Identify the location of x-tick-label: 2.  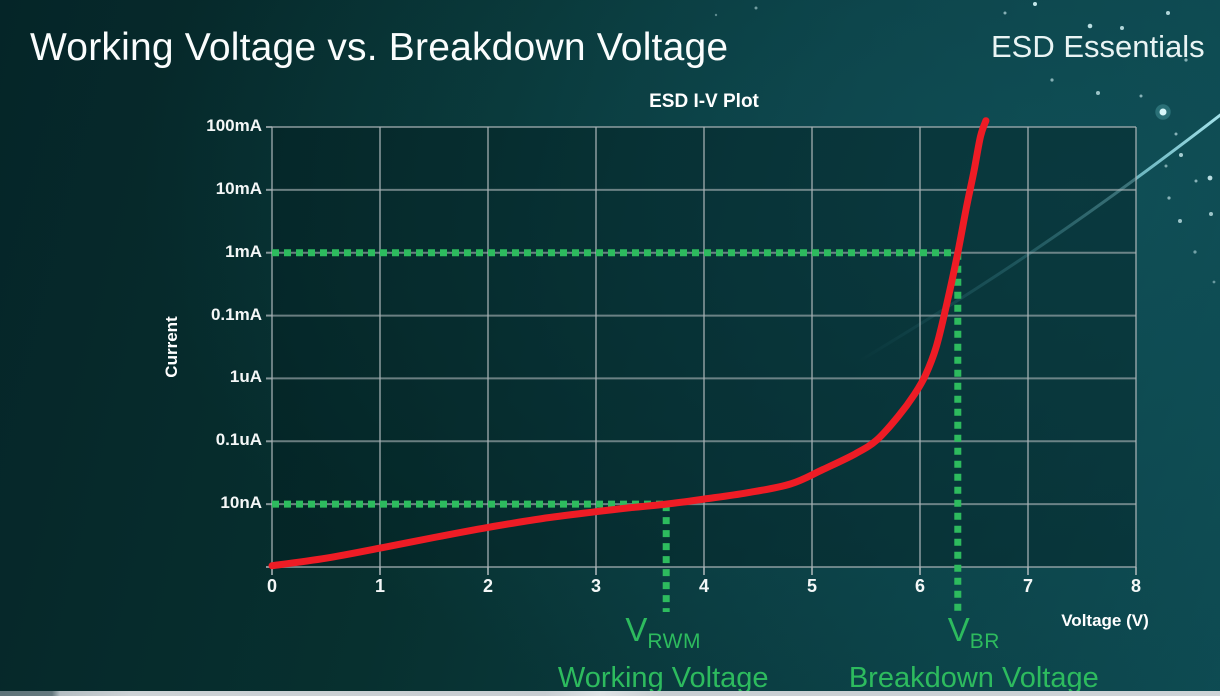
(487, 586).